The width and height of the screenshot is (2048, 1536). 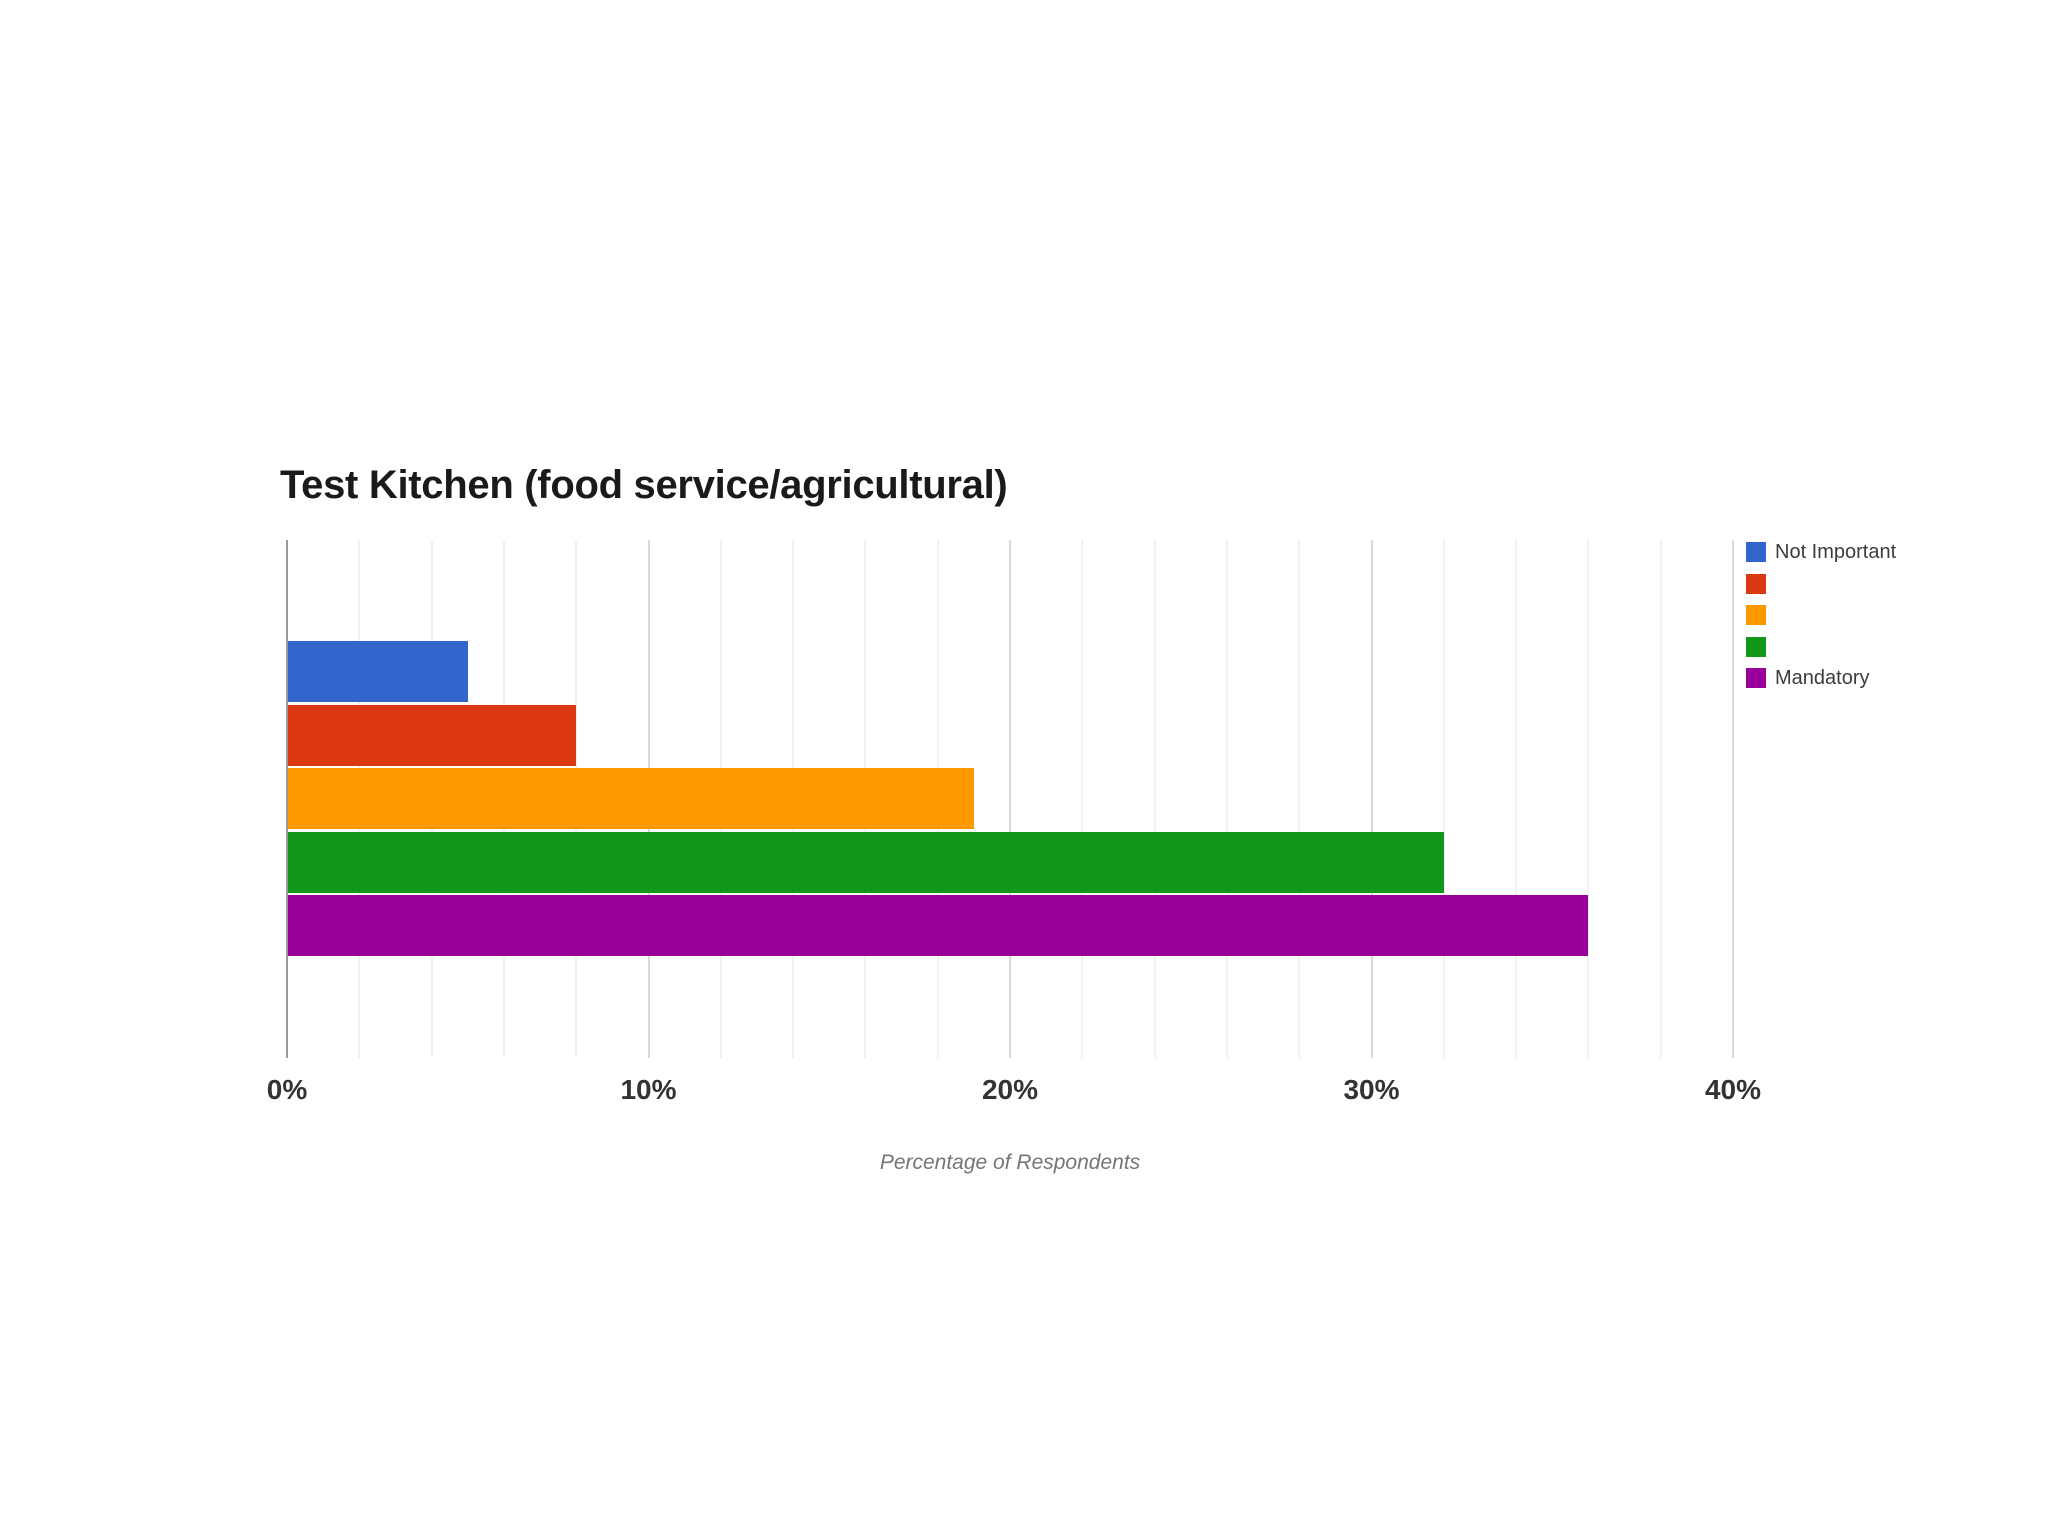 I want to click on bars, so click(x=1010, y=800).